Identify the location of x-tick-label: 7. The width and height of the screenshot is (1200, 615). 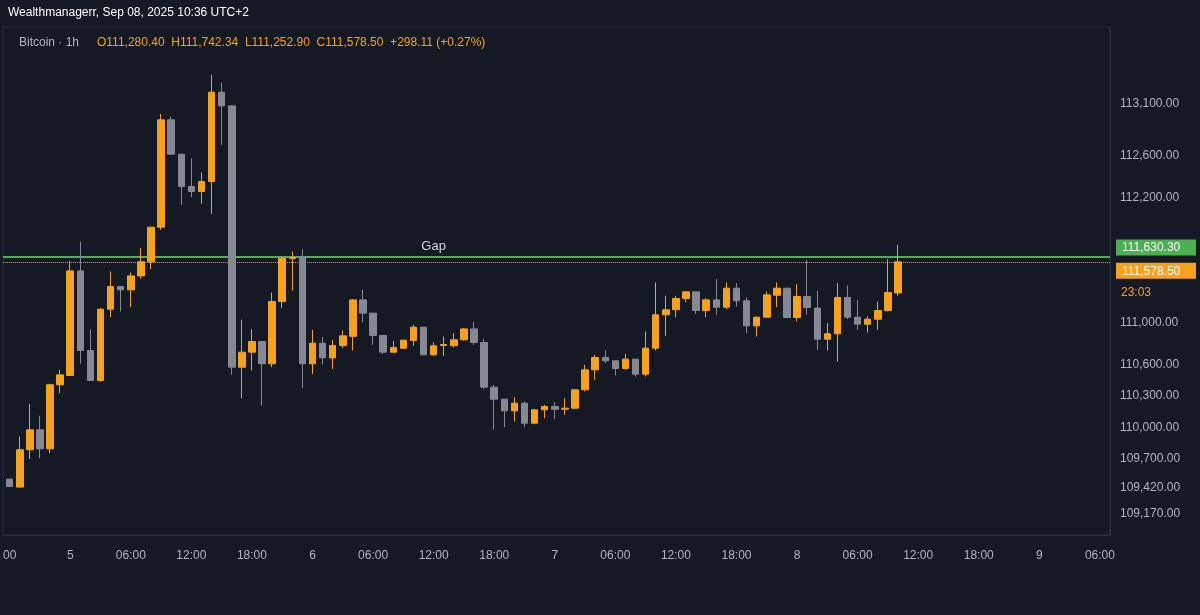
(555, 555).